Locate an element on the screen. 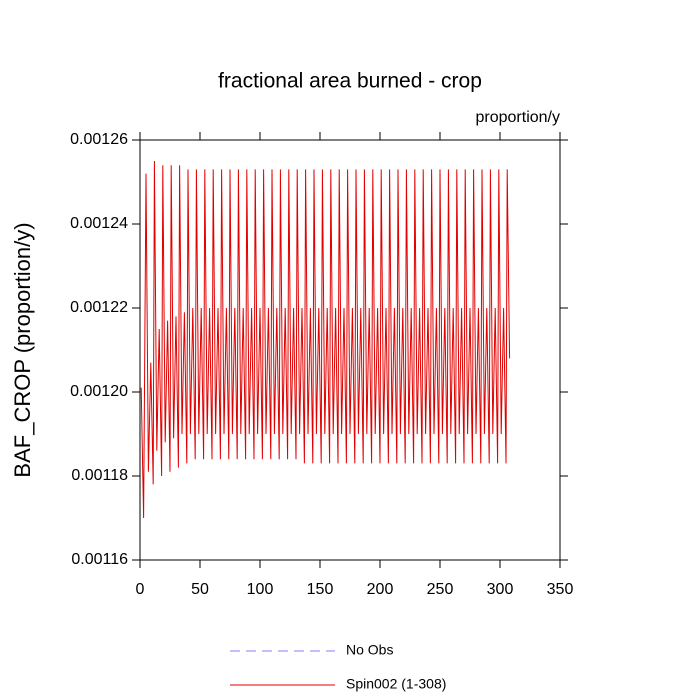  y-tick-label: 0.00116 is located at coordinates (99, 559).